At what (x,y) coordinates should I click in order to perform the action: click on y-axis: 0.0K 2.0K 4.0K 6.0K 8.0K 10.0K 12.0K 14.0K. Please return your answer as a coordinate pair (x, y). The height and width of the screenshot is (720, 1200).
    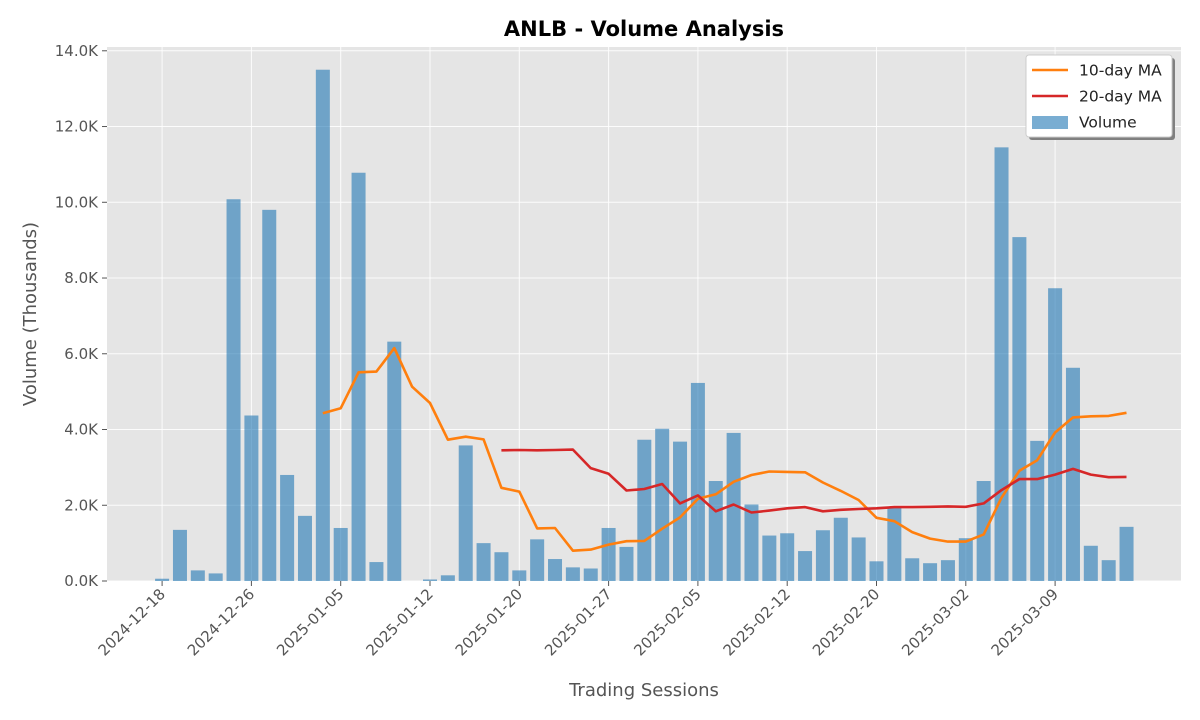
    Looking at the image, I should click on (81, 316).